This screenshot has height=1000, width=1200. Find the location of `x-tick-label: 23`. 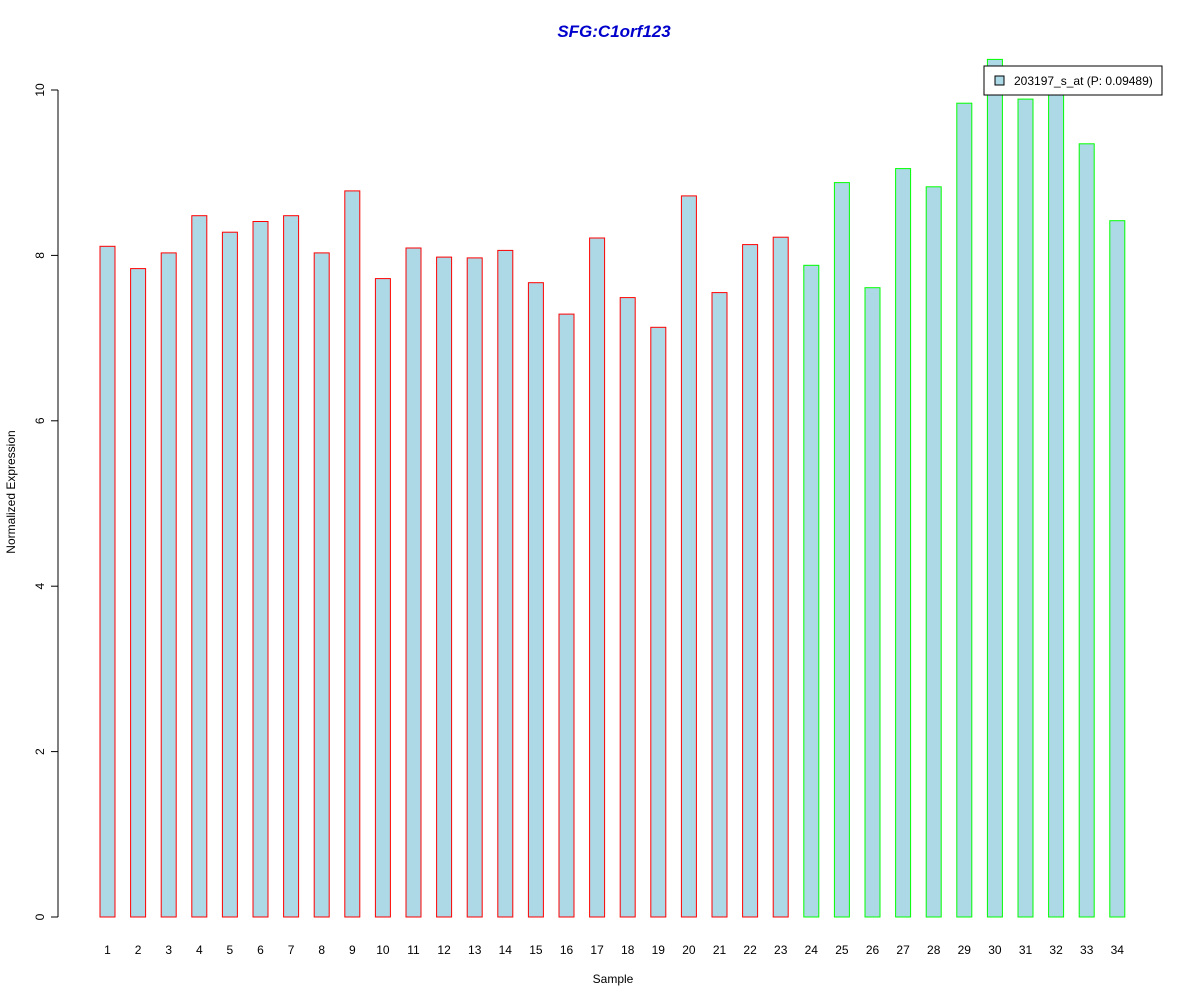

x-tick-label: 23 is located at coordinates (781, 950).